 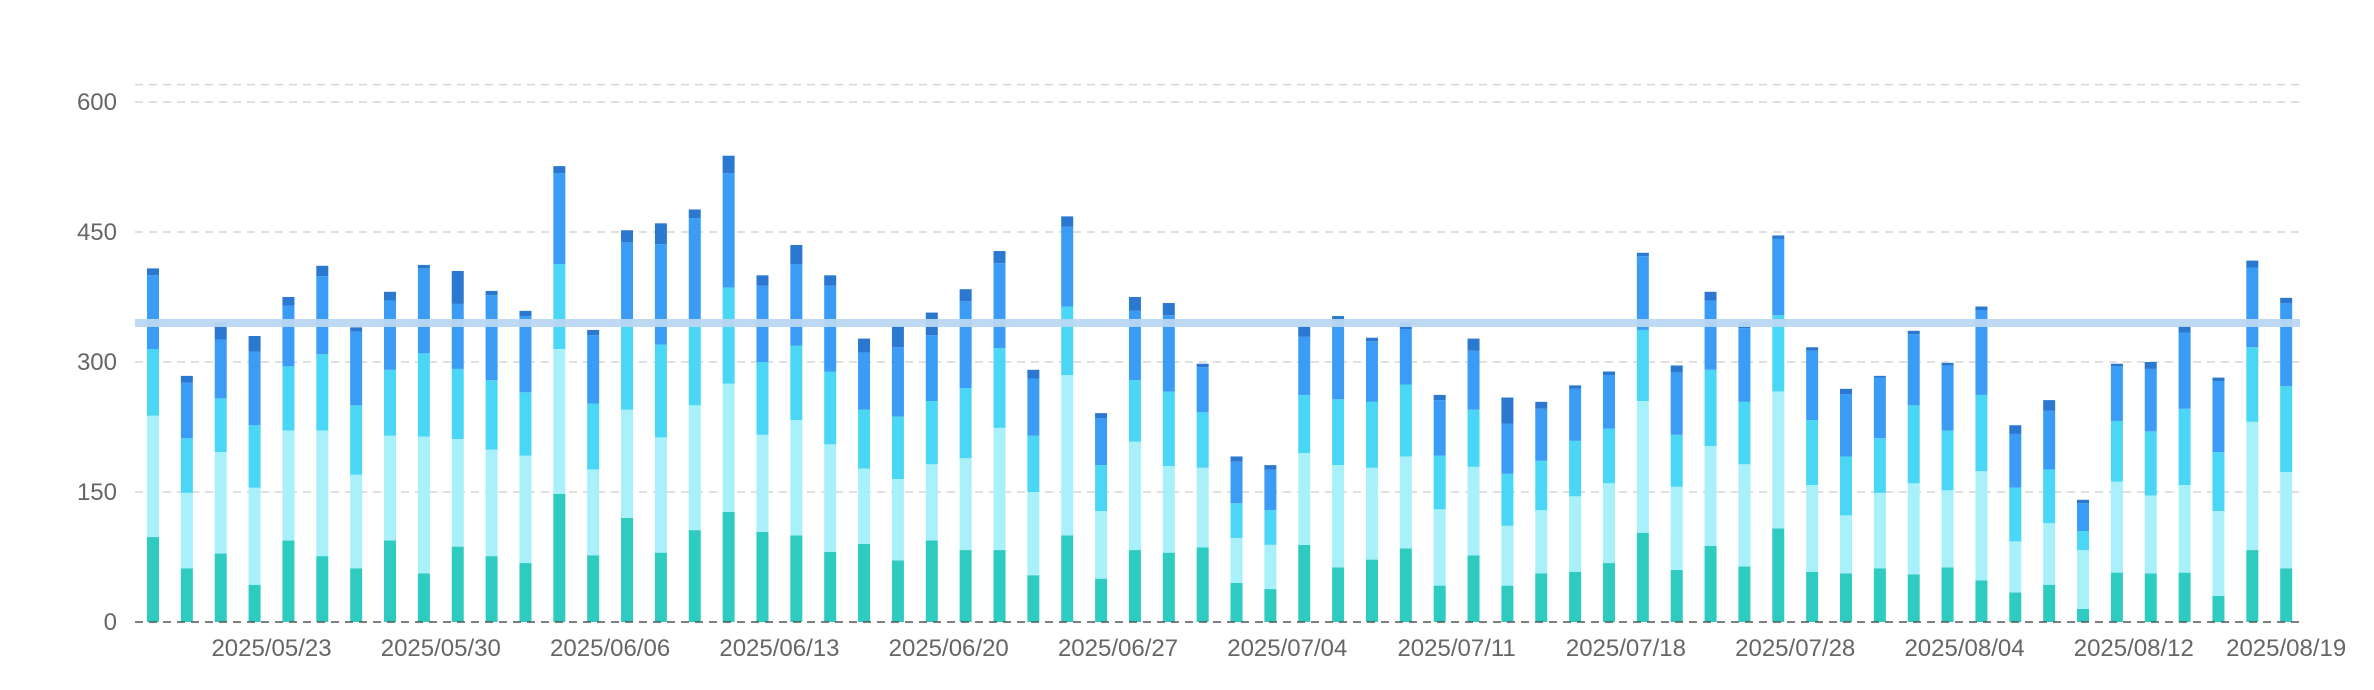 What do you see at coordinates (1217, 322) in the screenshot?
I see `reference-band` at bounding box center [1217, 322].